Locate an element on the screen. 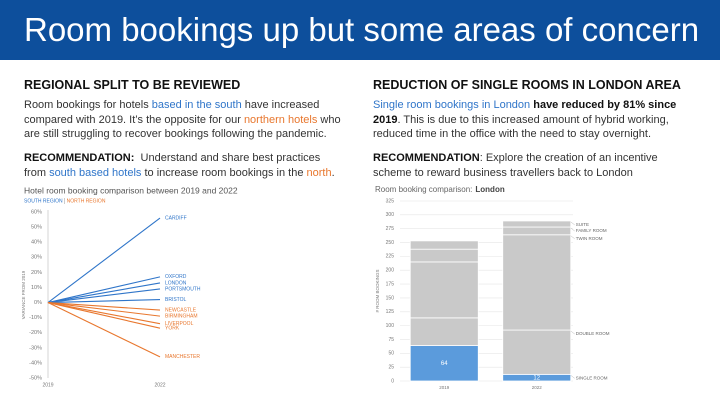  series-label: PORTSMOUTH is located at coordinates (183, 289).